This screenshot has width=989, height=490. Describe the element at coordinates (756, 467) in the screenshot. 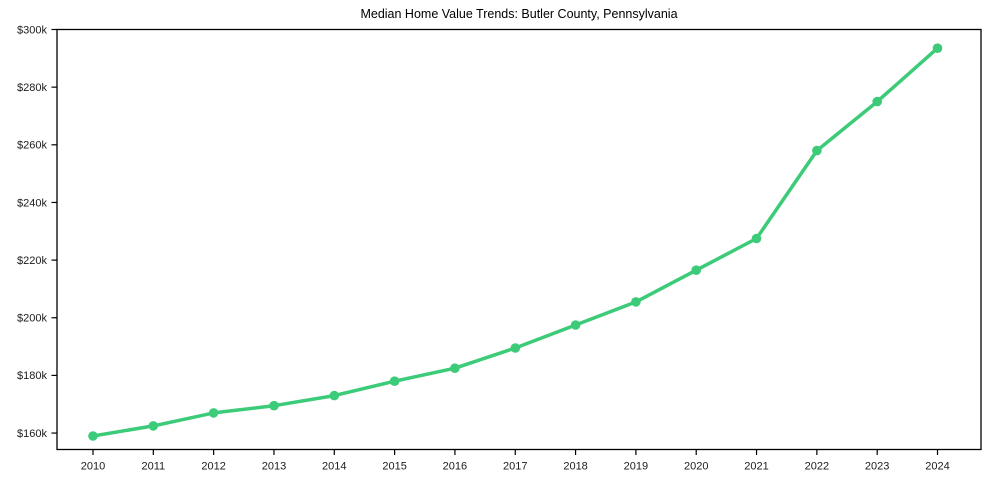

I see `x-tick-label-2021: 2021` at that location.